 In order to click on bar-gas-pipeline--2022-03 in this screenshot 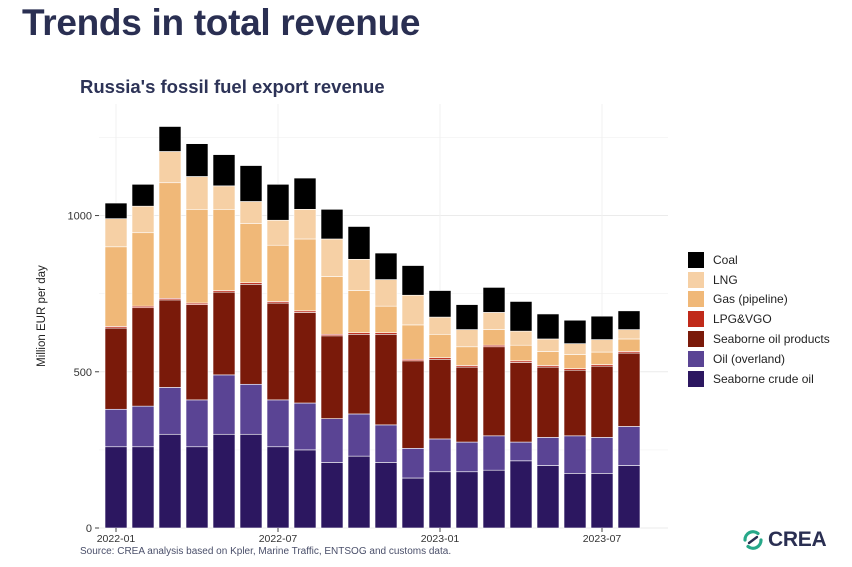, I will do `click(170, 240)`.